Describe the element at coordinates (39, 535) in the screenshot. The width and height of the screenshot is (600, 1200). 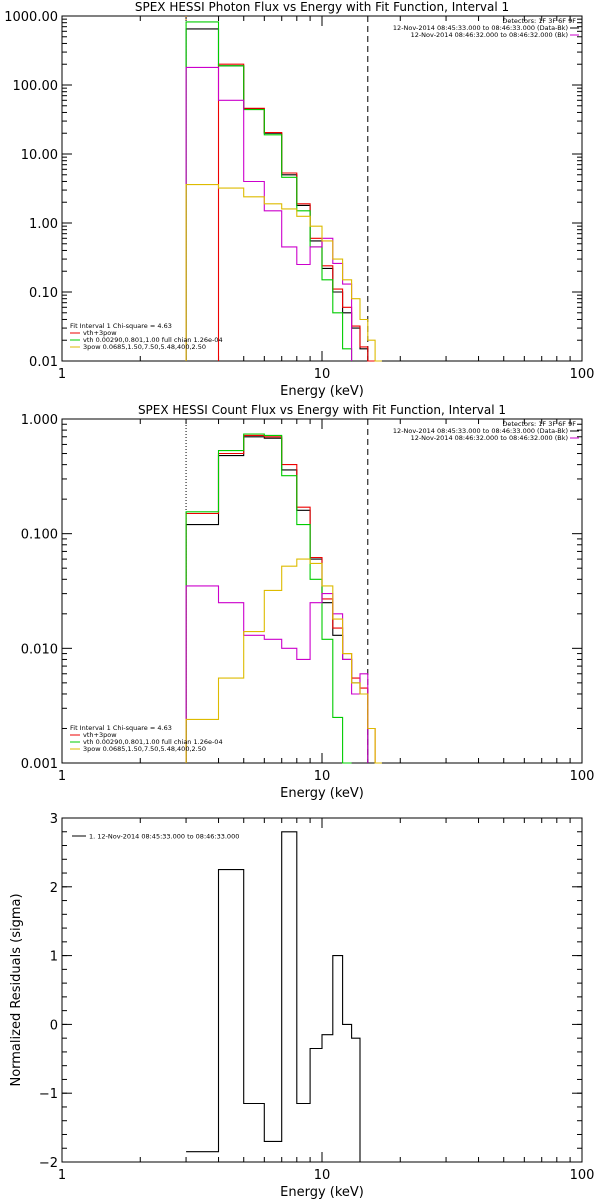
I see `y-tick-label: 0.100` at that location.